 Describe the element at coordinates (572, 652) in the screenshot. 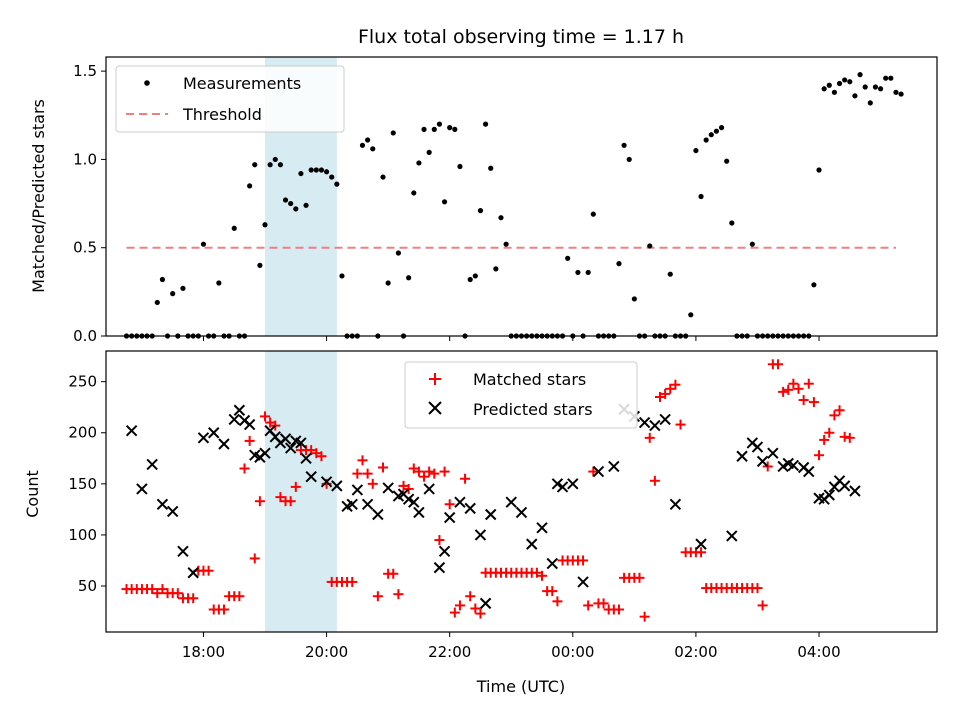

I see `bottom-x-tick-label: 00:00` at that location.